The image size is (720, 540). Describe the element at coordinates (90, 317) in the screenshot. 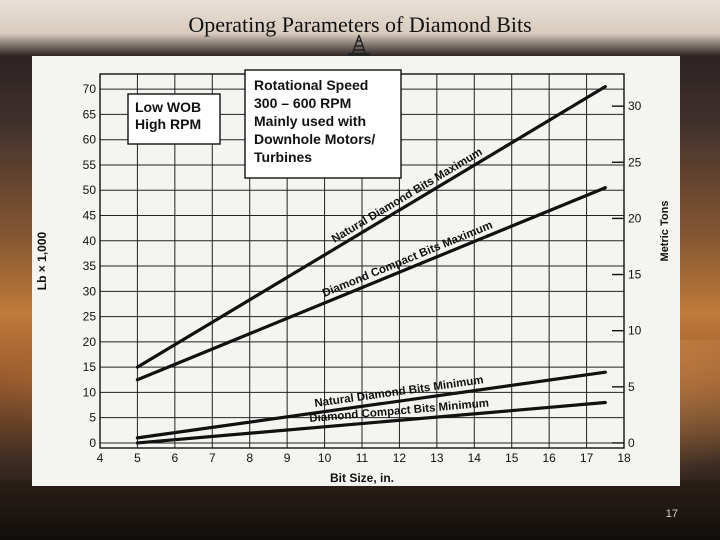

I see `y-tick-label: 25` at that location.